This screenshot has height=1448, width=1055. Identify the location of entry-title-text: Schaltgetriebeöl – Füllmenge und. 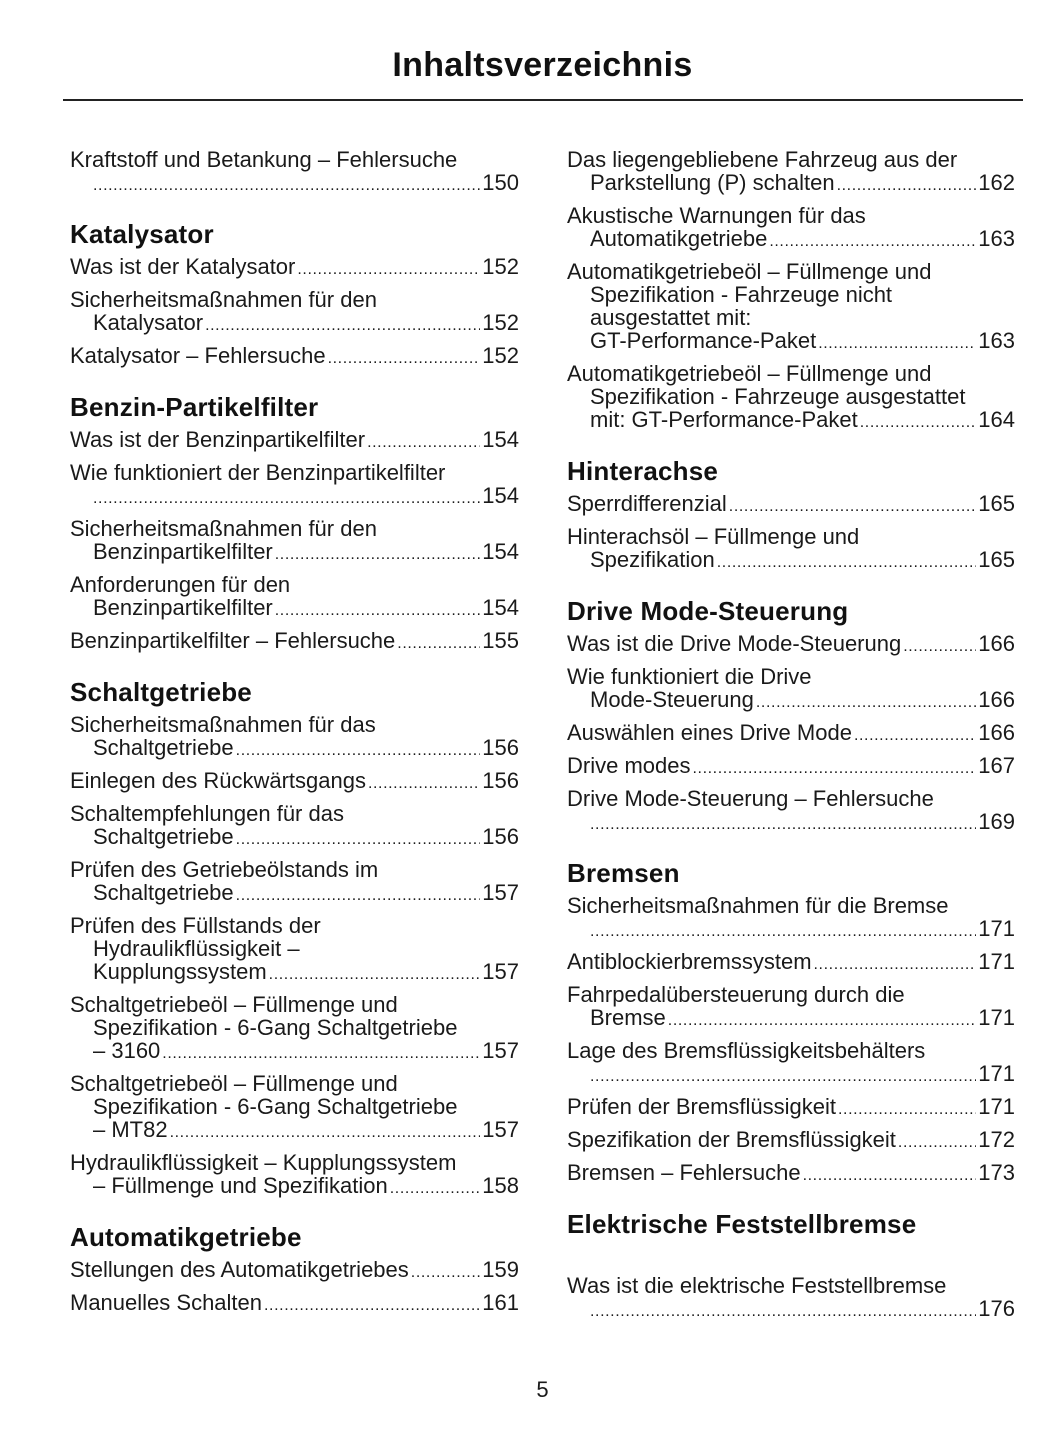
(234, 1083).